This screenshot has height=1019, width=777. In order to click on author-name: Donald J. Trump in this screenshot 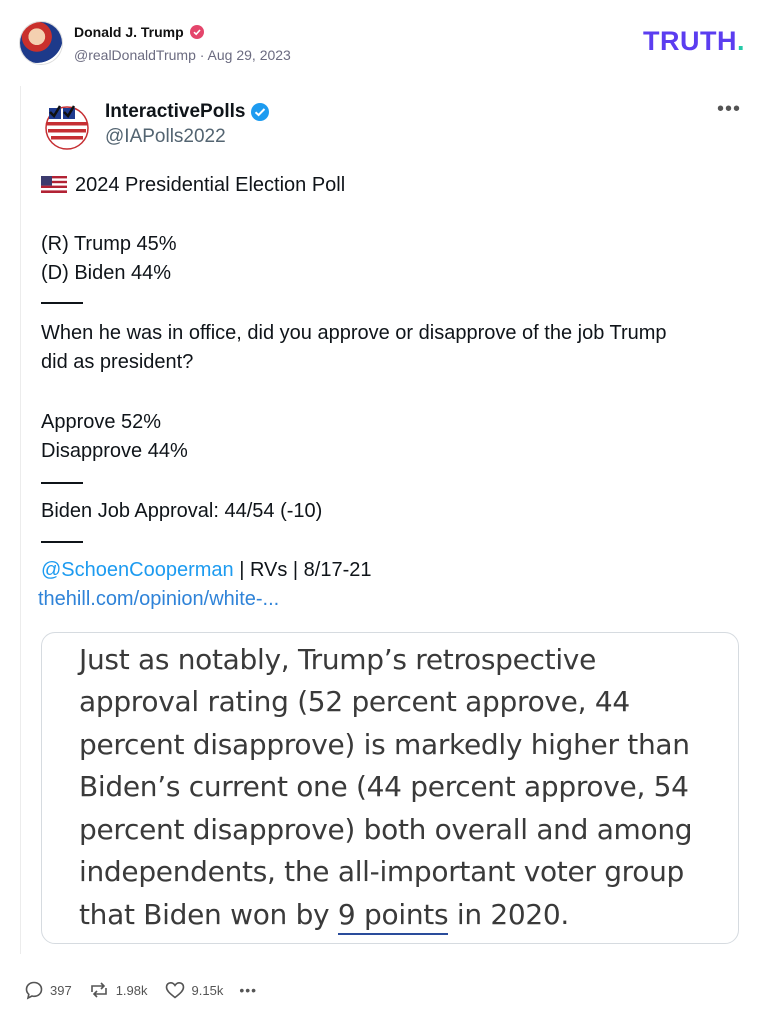, I will do `click(129, 32)`.